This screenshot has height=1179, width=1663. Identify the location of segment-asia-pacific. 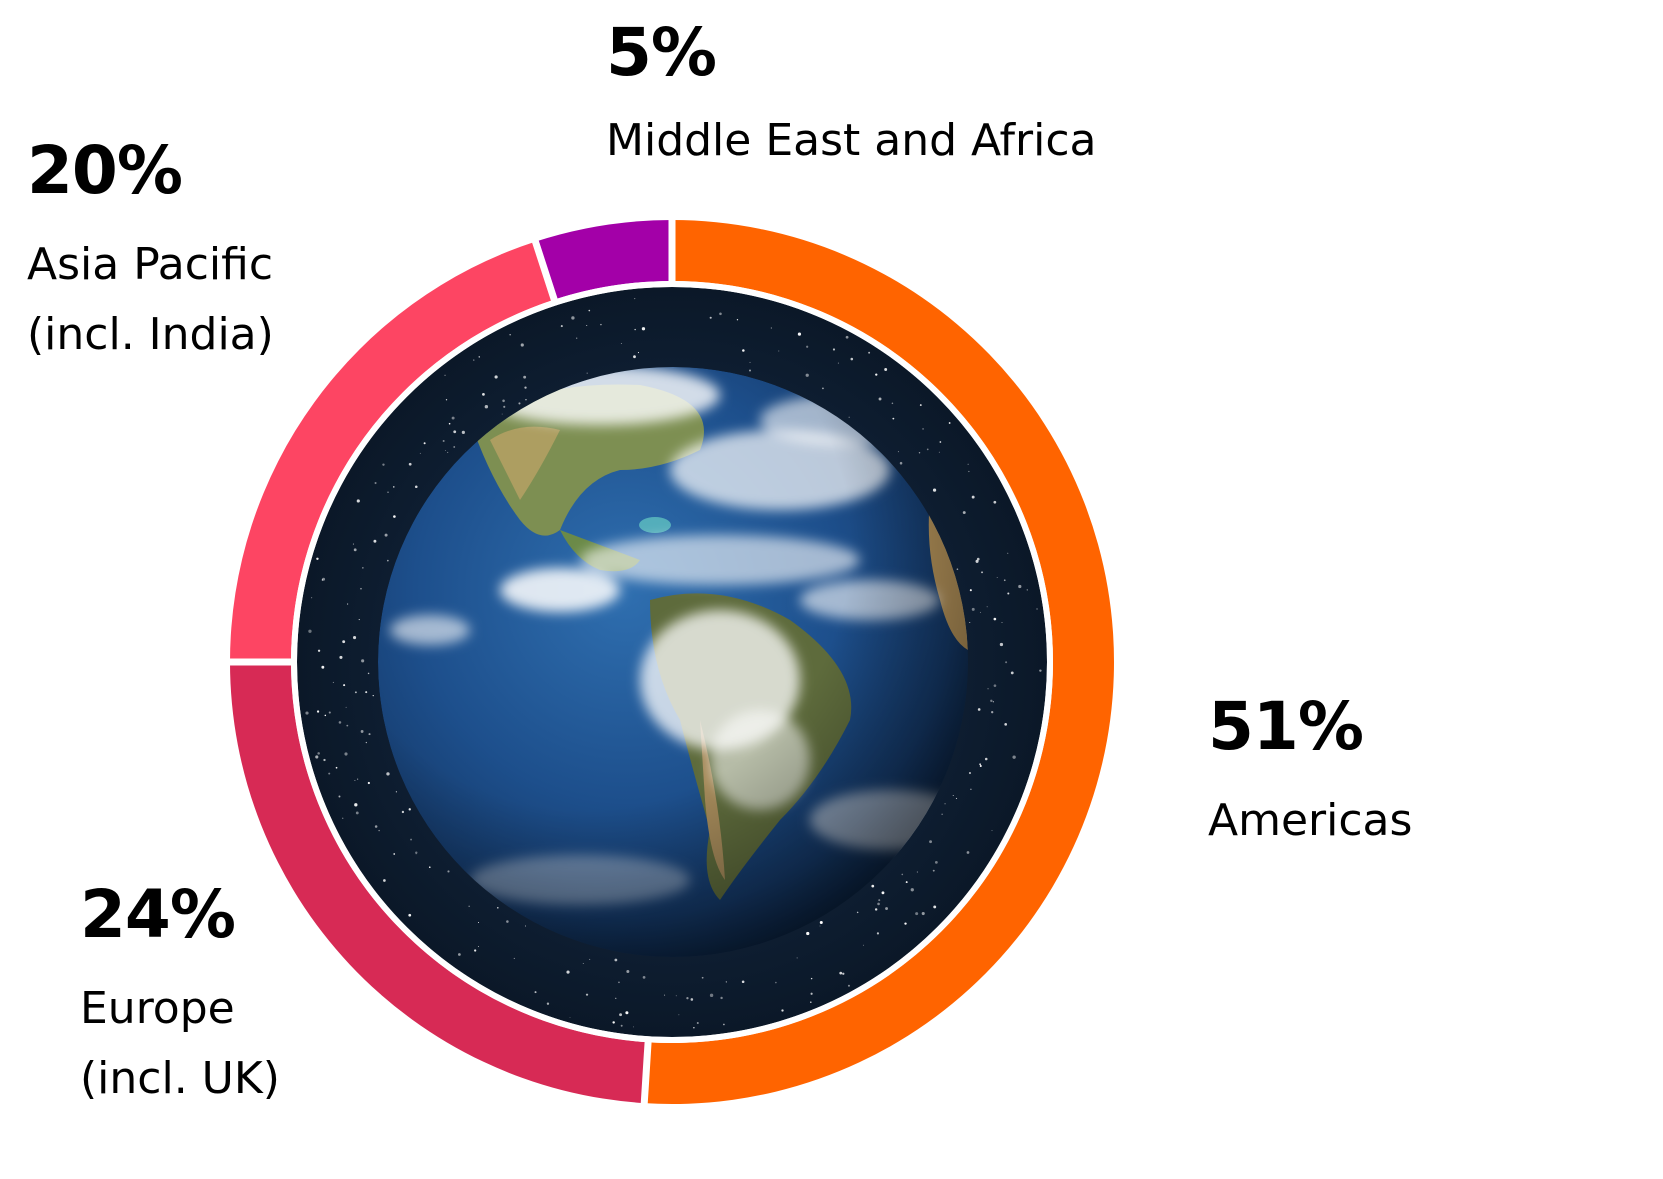
(392, 451).